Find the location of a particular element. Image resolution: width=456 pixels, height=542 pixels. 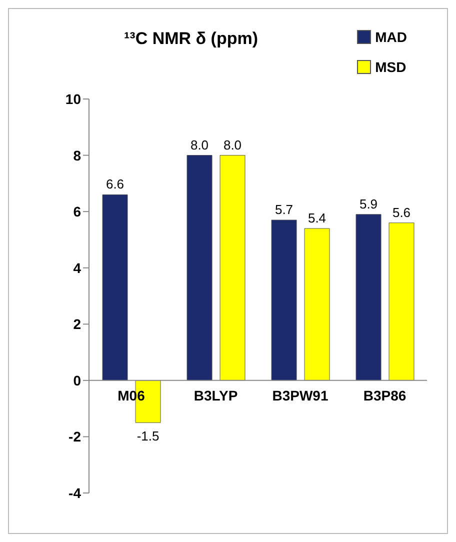

data-label: 5.4 is located at coordinates (317, 218).